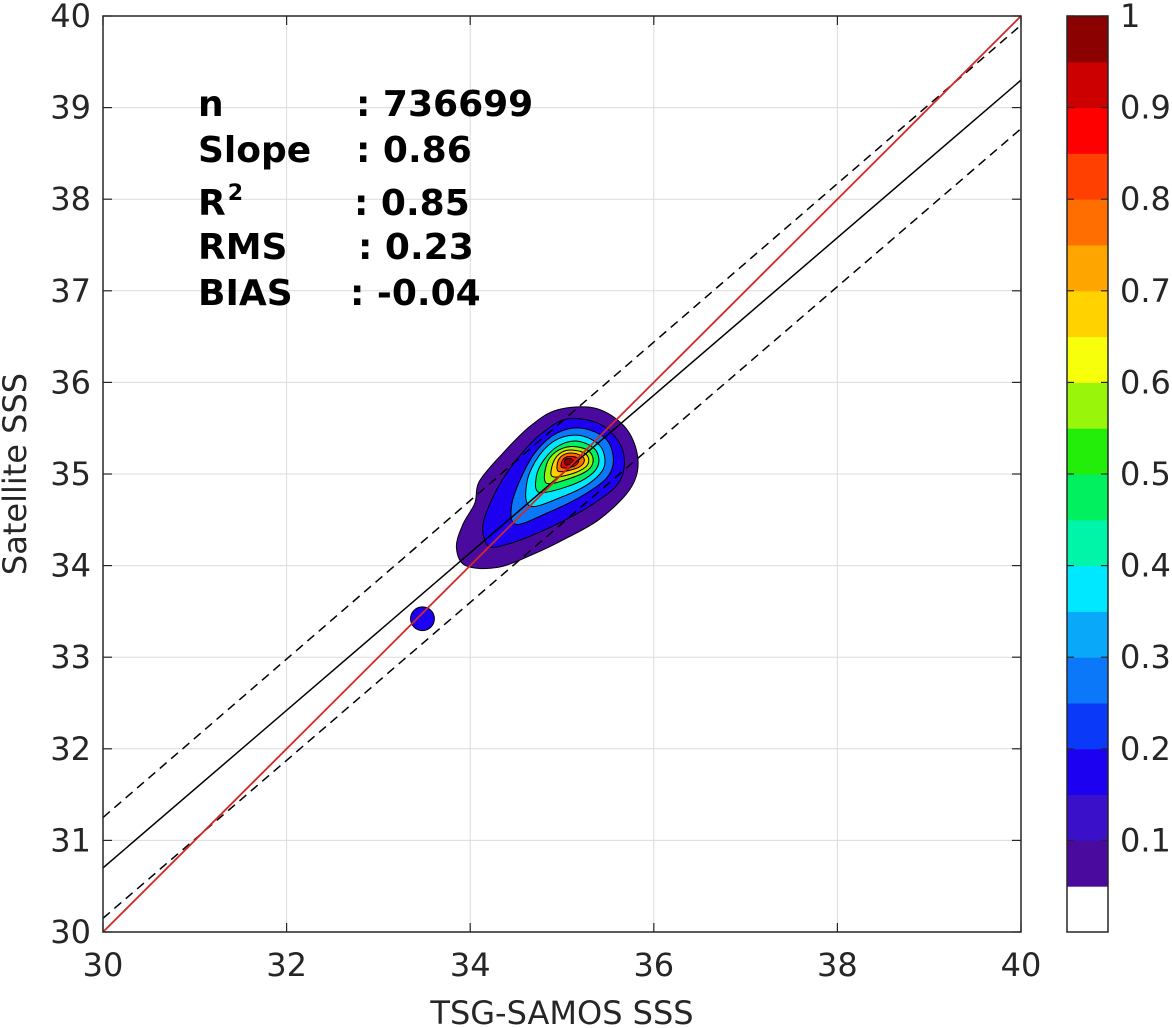  What do you see at coordinates (70, 291) in the screenshot?
I see `y-tick-label: 37` at bounding box center [70, 291].